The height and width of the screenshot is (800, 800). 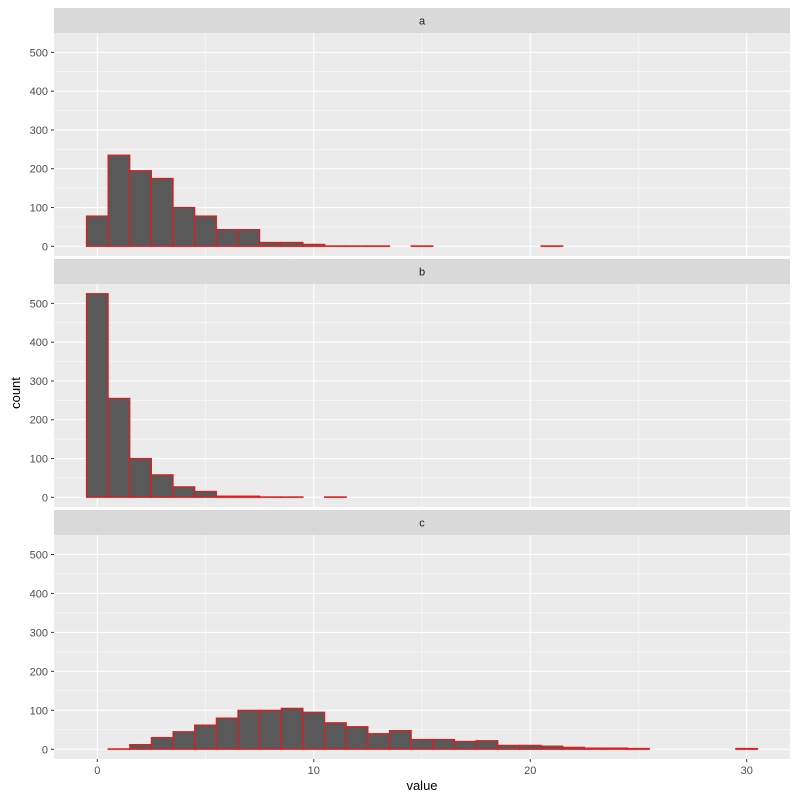 What do you see at coordinates (15, 393) in the screenshot?
I see `y-axis-title: count` at bounding box center [15, 393].